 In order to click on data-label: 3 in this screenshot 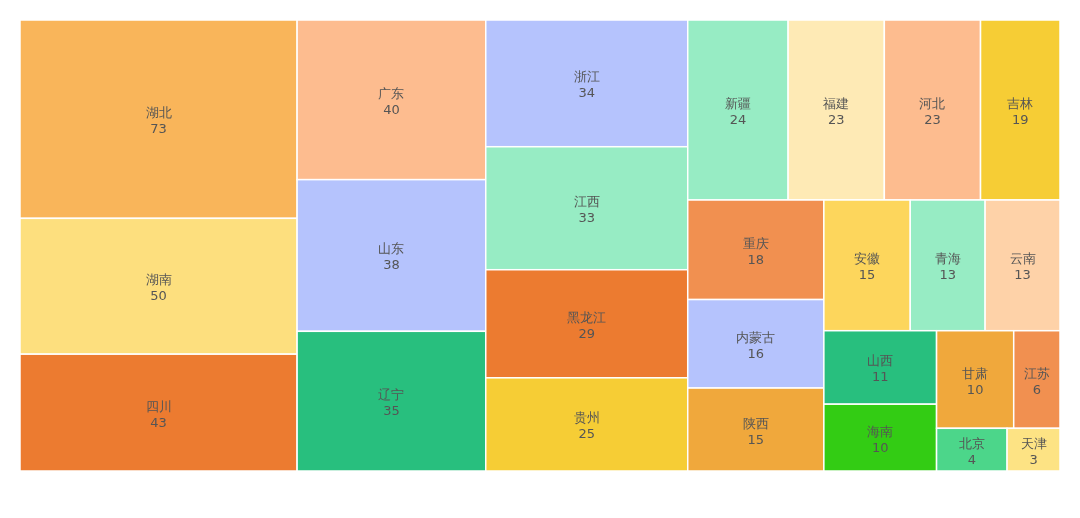, I will do `click(1033, 459)`.